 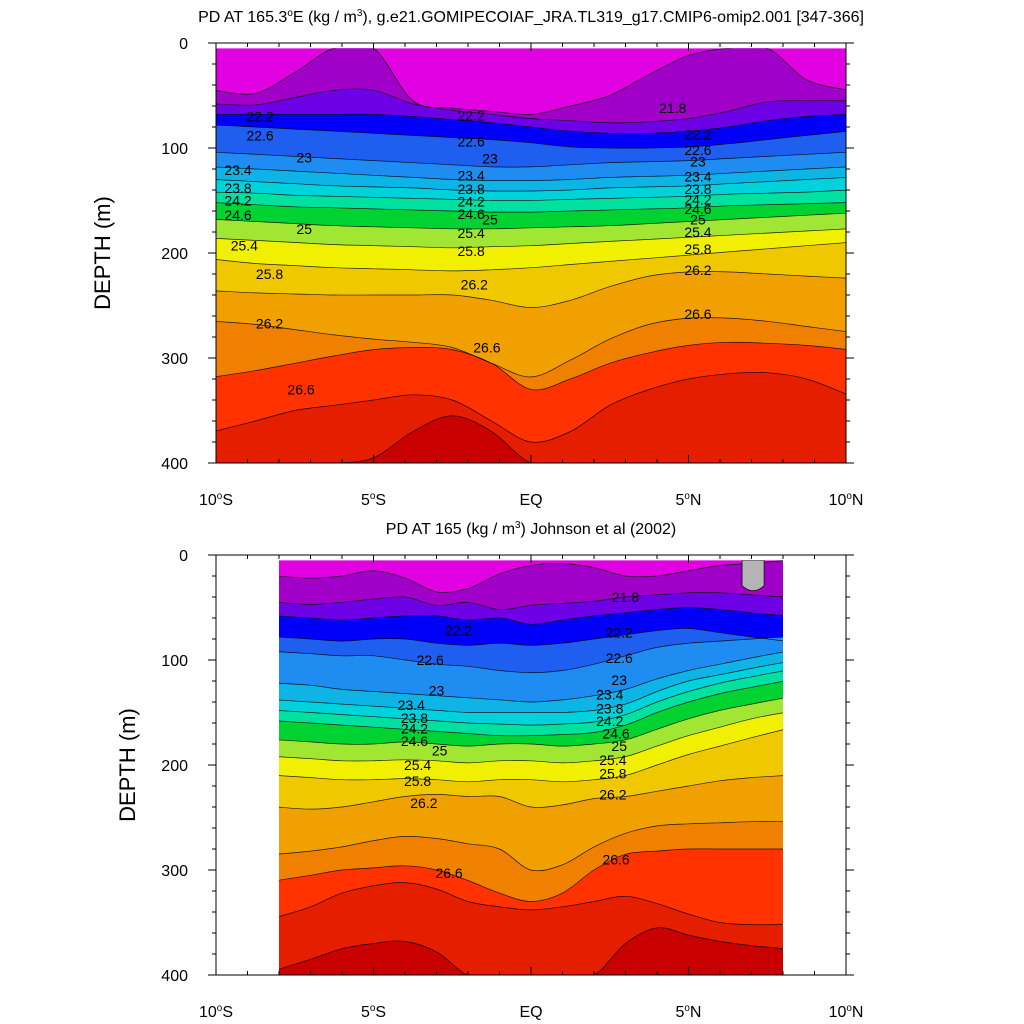 What do you see at coordinates (531, 951) in the screenshot?
I see `density-band` at bounding box center [531, 951].